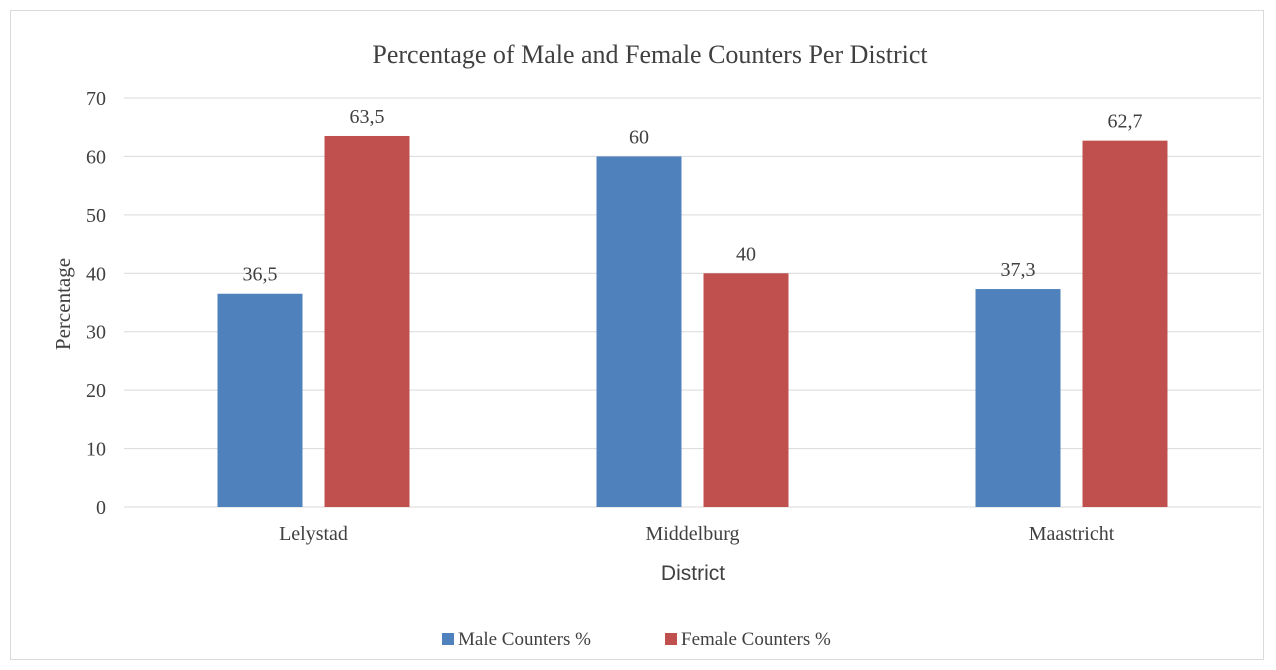 The height and width of the screenshot is (670, 1276). What do you see at coordinates (756, 639) in the screenshot?
I see `legend-label: Female Counters %` at bounding box center [756, 639].